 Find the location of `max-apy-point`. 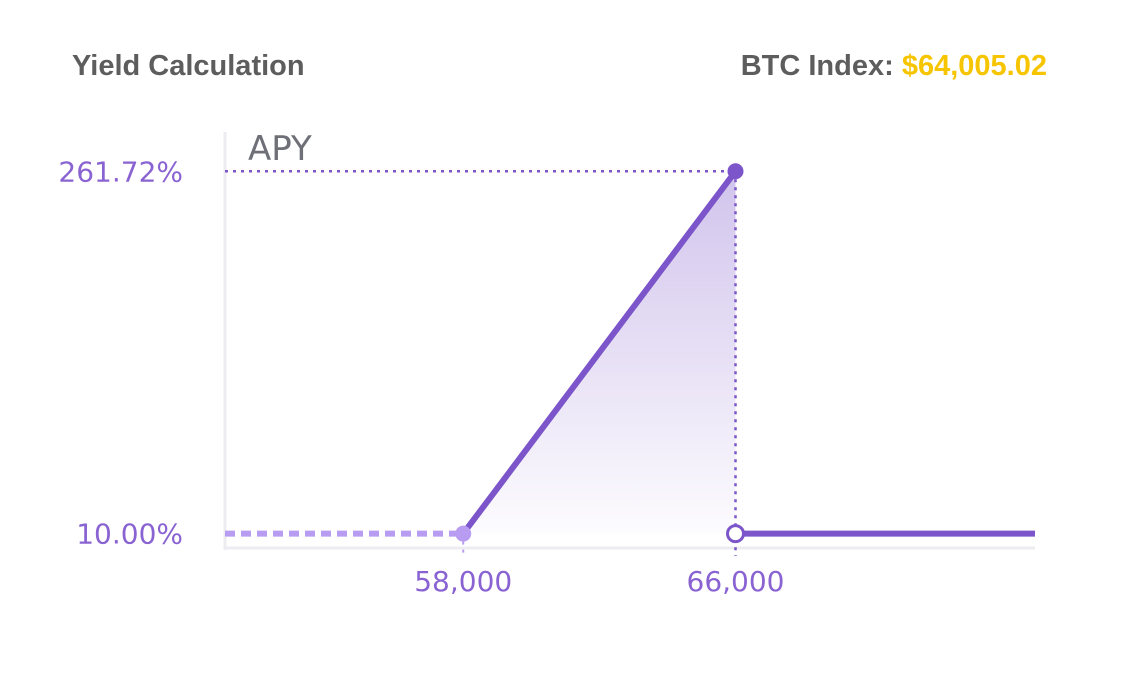

max-apy-point is located at coordinates (735, 171).